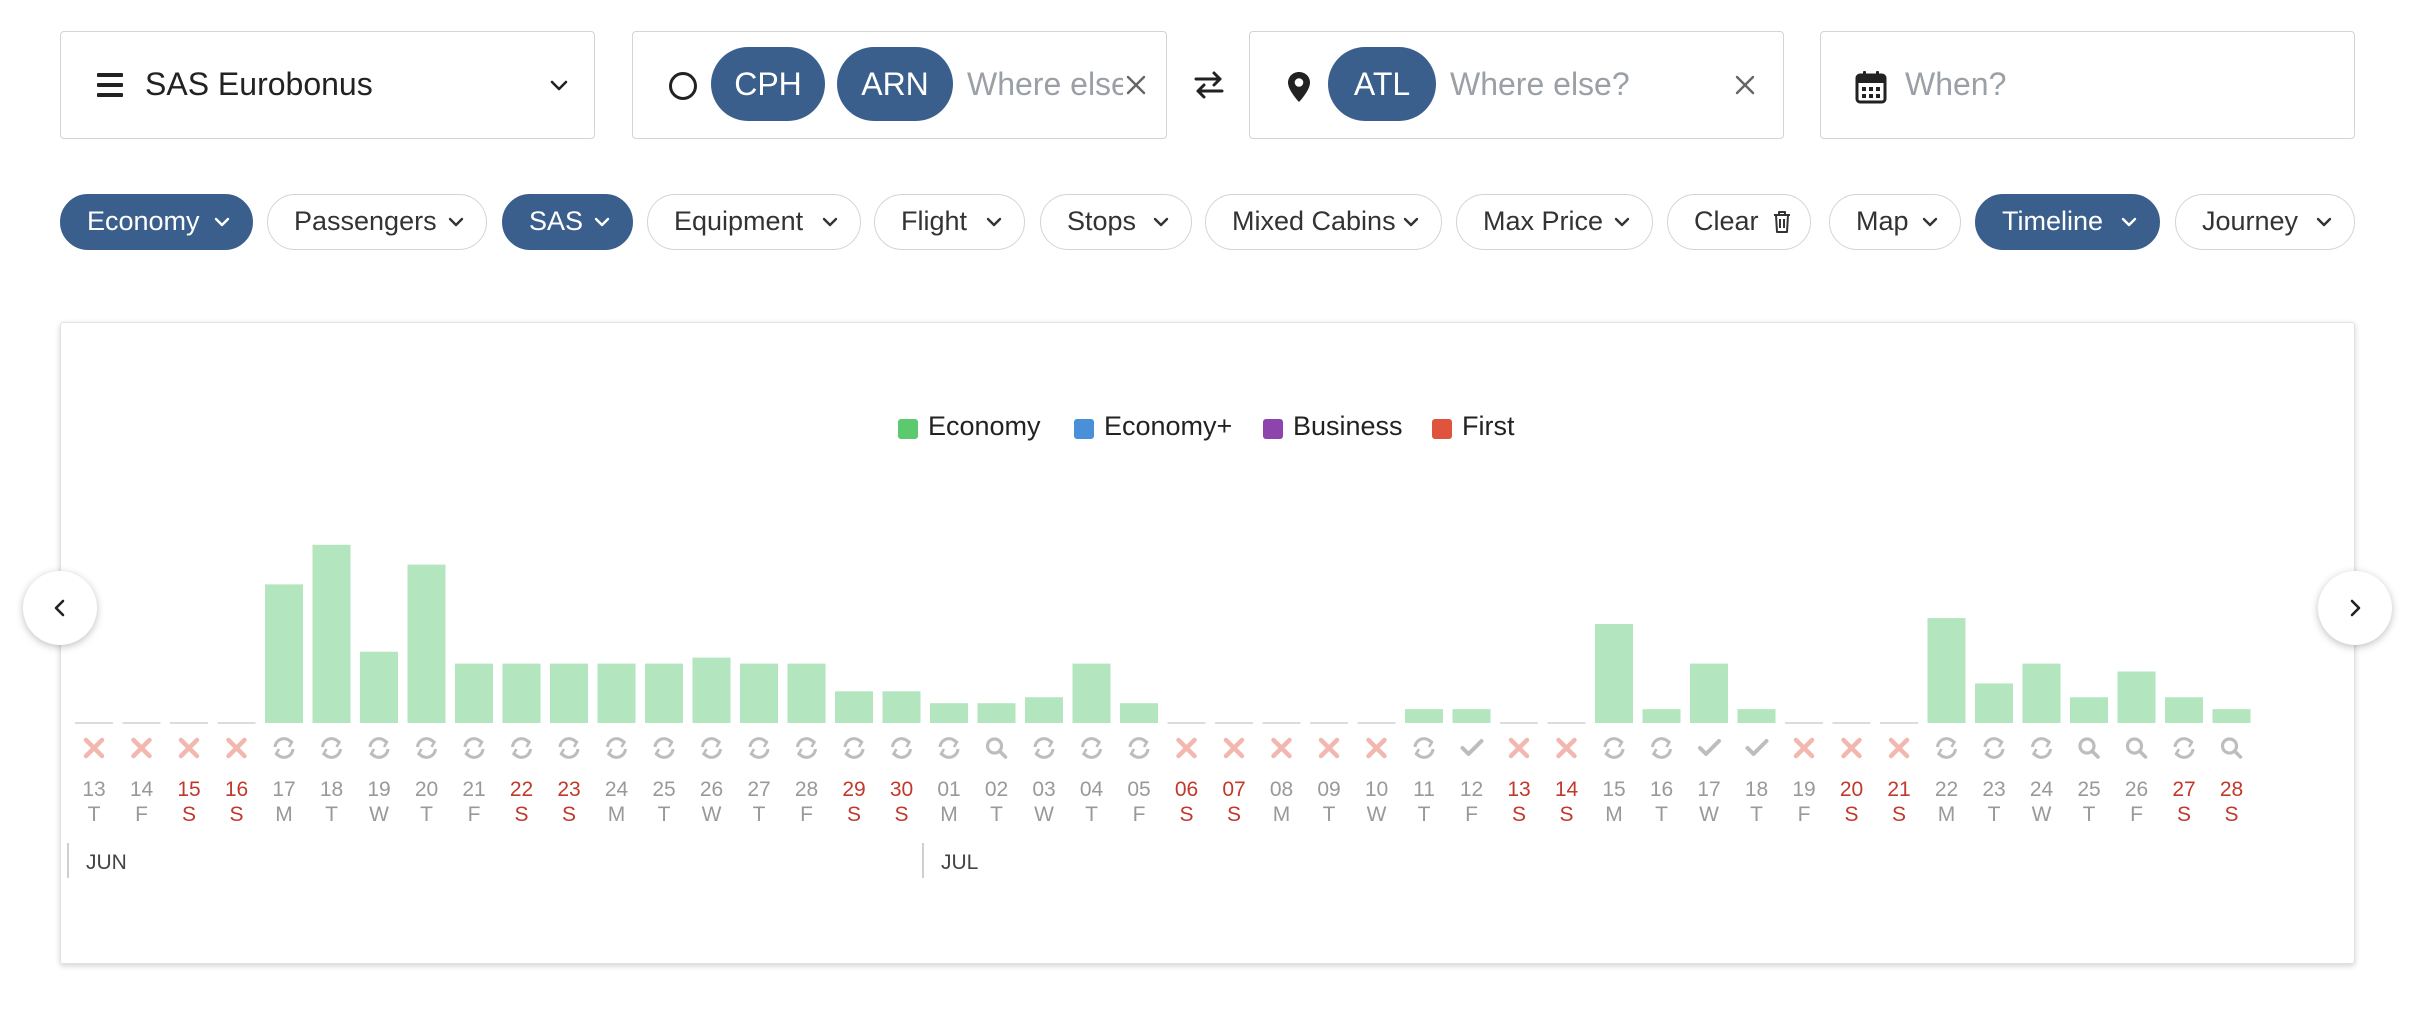 This screenshot has height=1022, width=2426. I want to click on program-select: SAS Eurobonus, so click(327, 85).